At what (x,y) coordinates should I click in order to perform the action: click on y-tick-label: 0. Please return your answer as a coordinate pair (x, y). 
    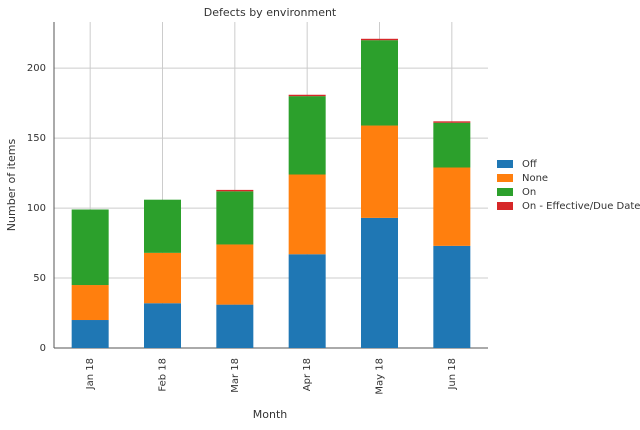
    Looking at the image, I should click on (43, 348).